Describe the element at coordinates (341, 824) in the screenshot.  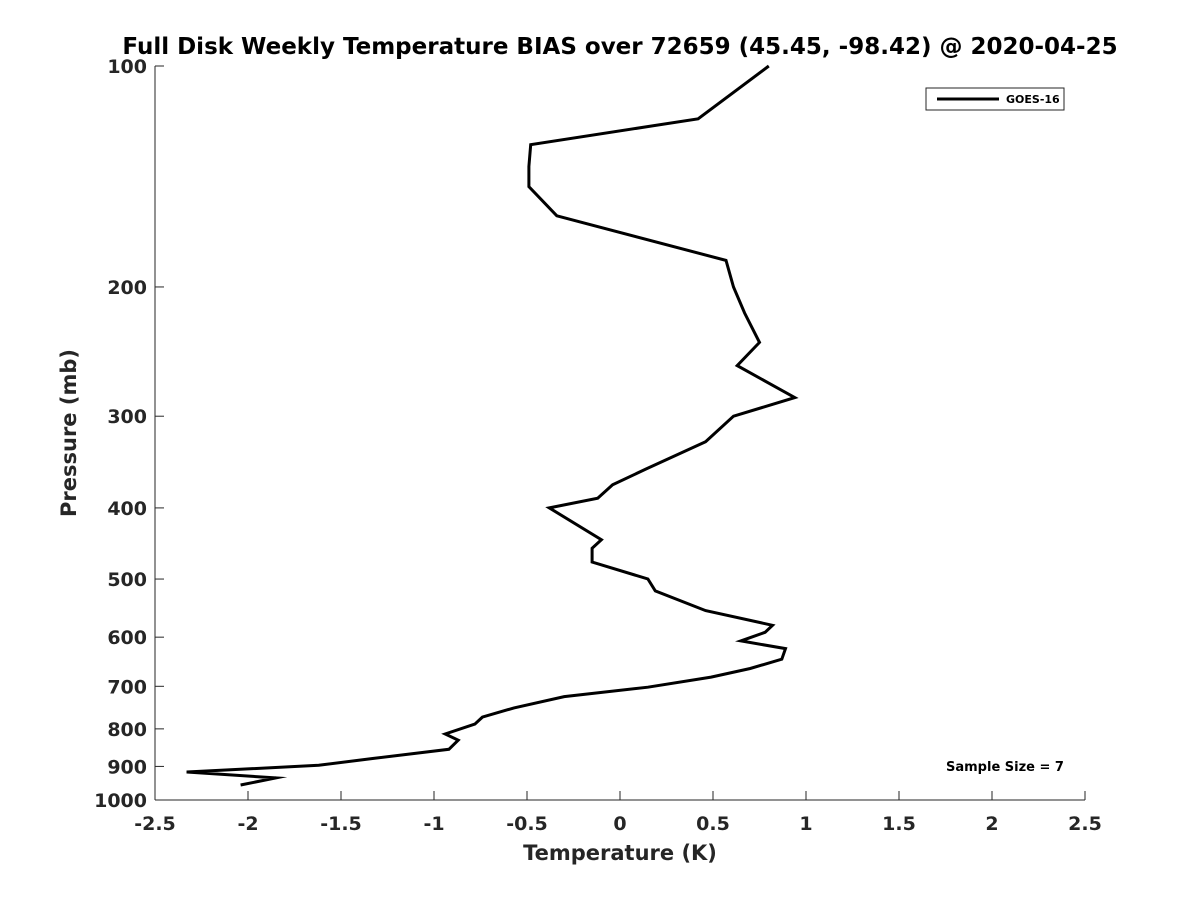
I see `x-tick-label: -1.5` at that location.